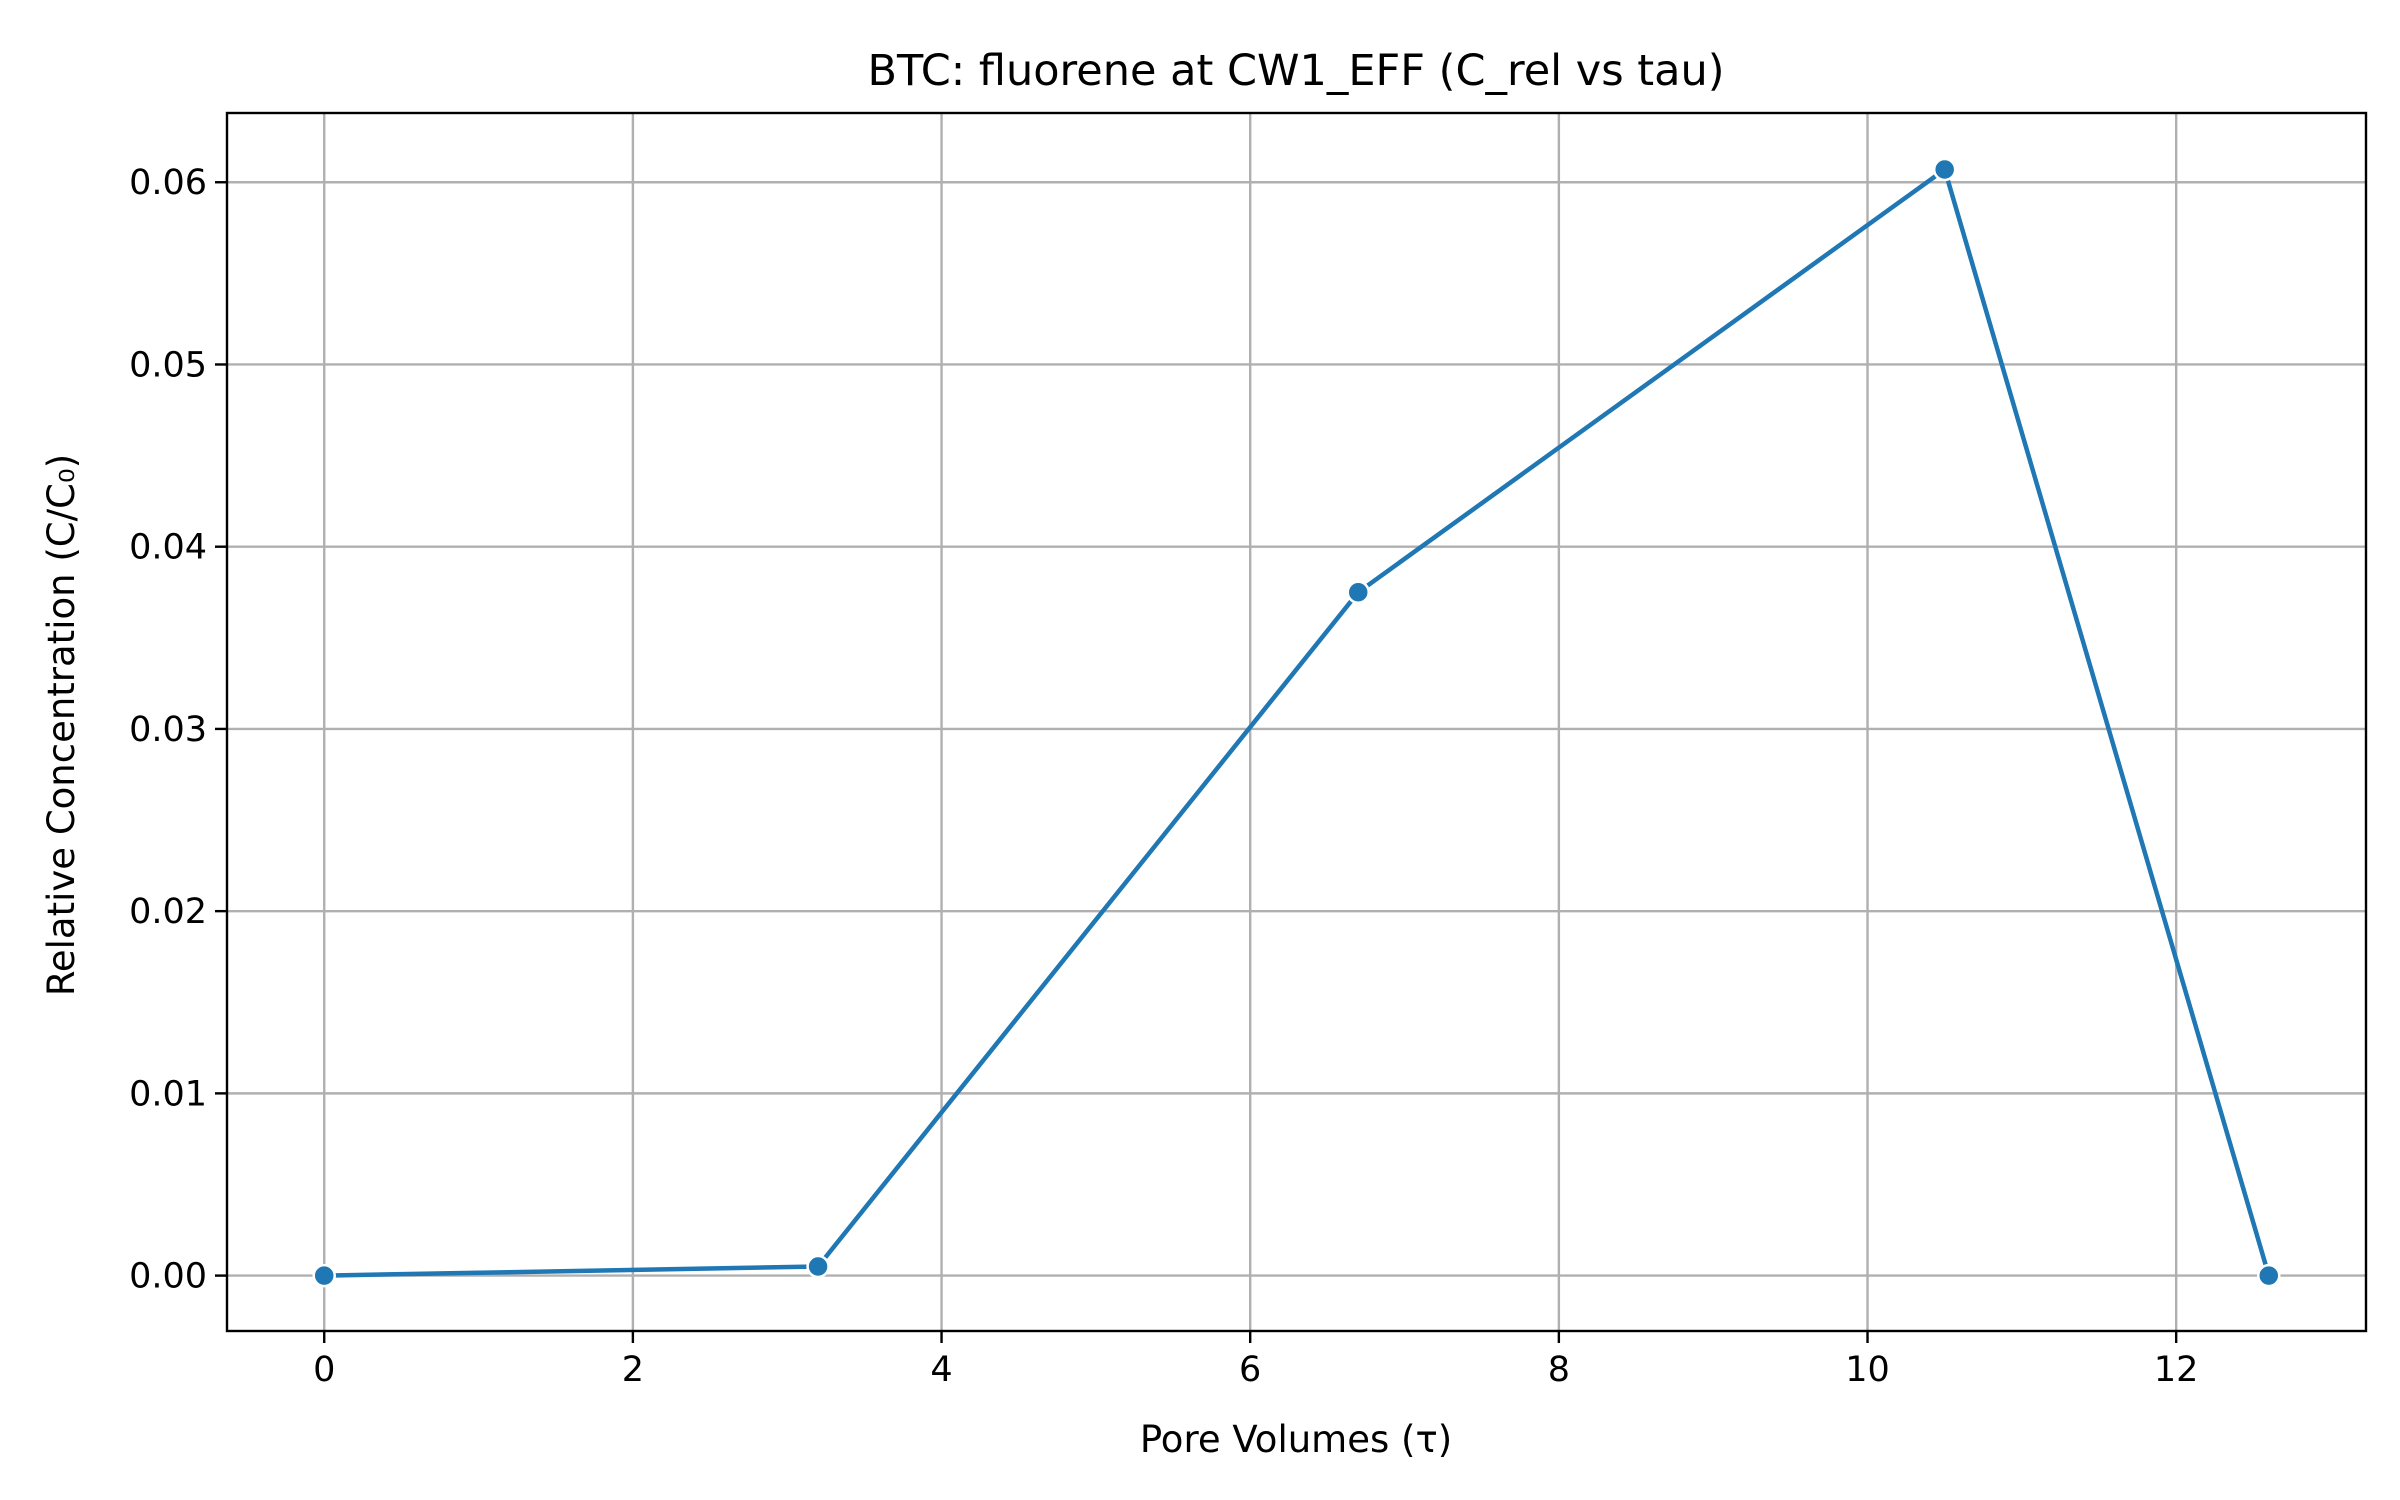 Image resolution: width=2400 pixels, height=1500 pixels. Describe the element at coordinates (61, 725) in the screenshot. I see `y-axis-label: Relative Concentration (C/C₀)` at that location.